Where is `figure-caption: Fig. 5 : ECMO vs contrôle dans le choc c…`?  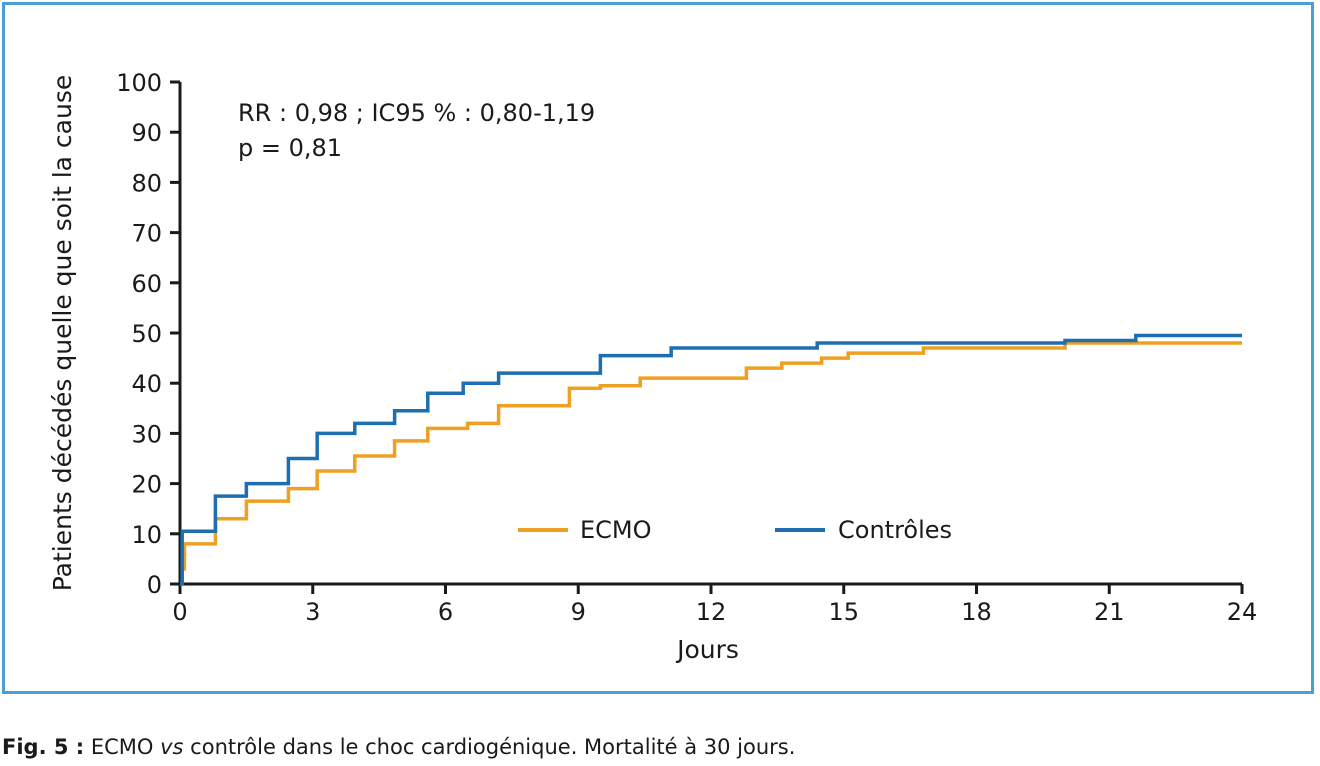 figure-caption: Fig. 5 : ECMO vs contrôle dans le choc c… is located at coordinates (398, 747).